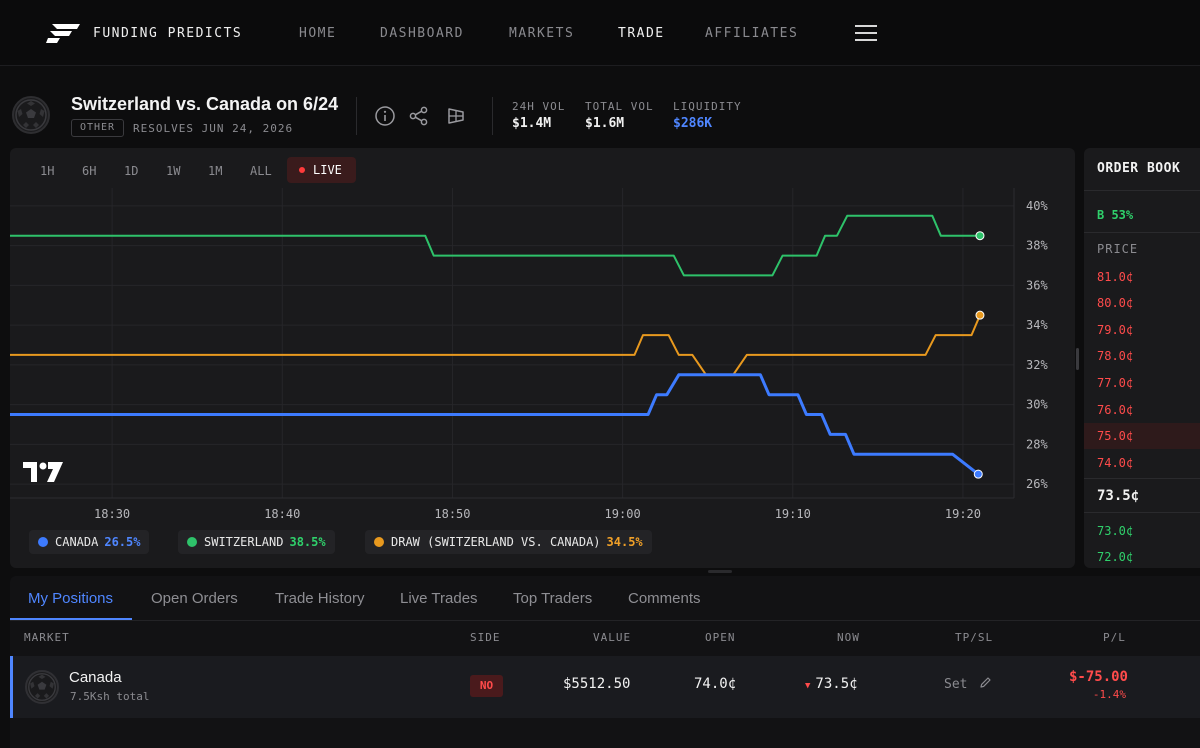 Image resolution: width=1200 pixels, height=748 pixels. What do you see at coordinates (307, 542) in the screenshot?
I see `legend-value: 38.5%` at bounding box center [307, 542].